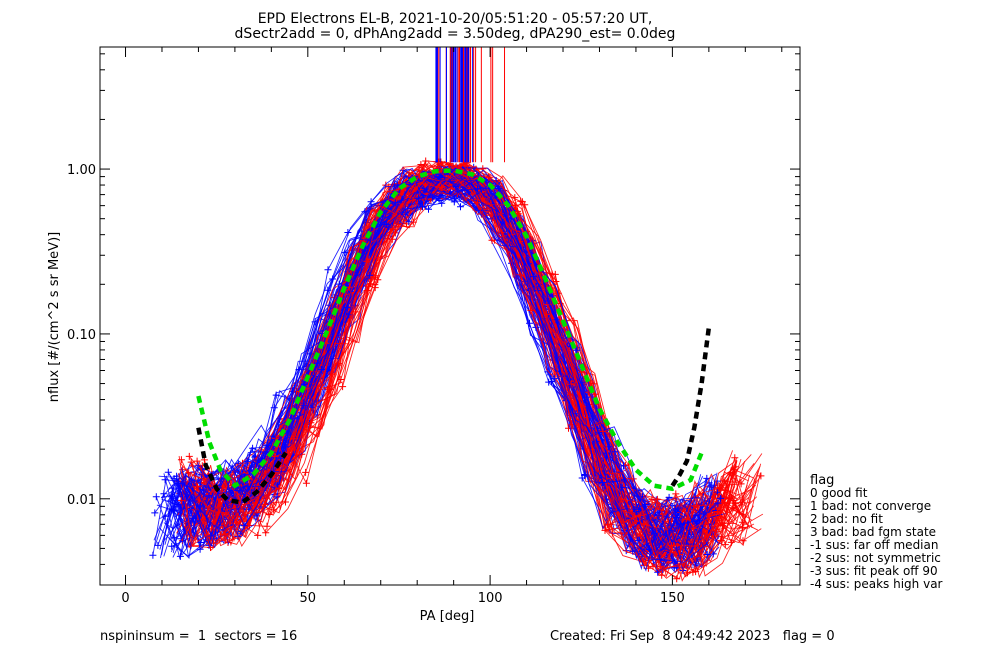  I want to click on legend-title: flag, so click(822, 480).